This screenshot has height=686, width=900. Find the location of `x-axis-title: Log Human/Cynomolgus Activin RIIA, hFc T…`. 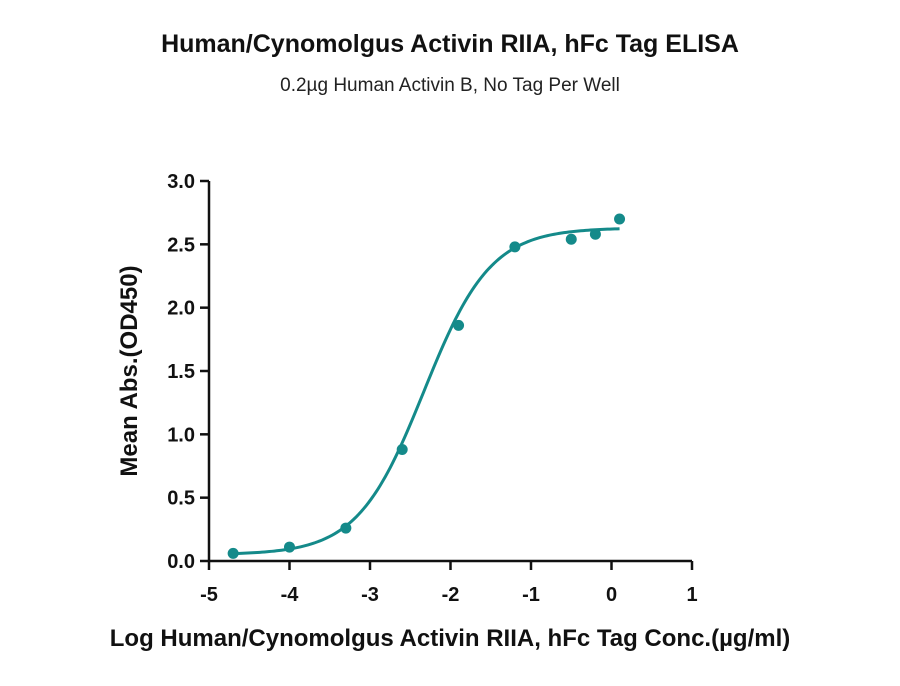

x-axis-title: Log Human/Cynomolgus Activin RIIA, hFc T… is located at coordinates (450, 638).